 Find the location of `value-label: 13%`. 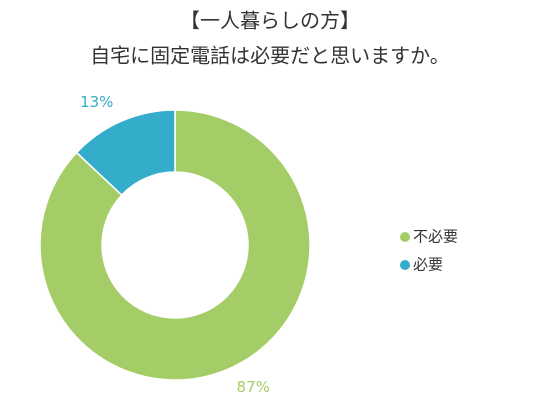

value-label: 13% is located at coordinates (96, 102).